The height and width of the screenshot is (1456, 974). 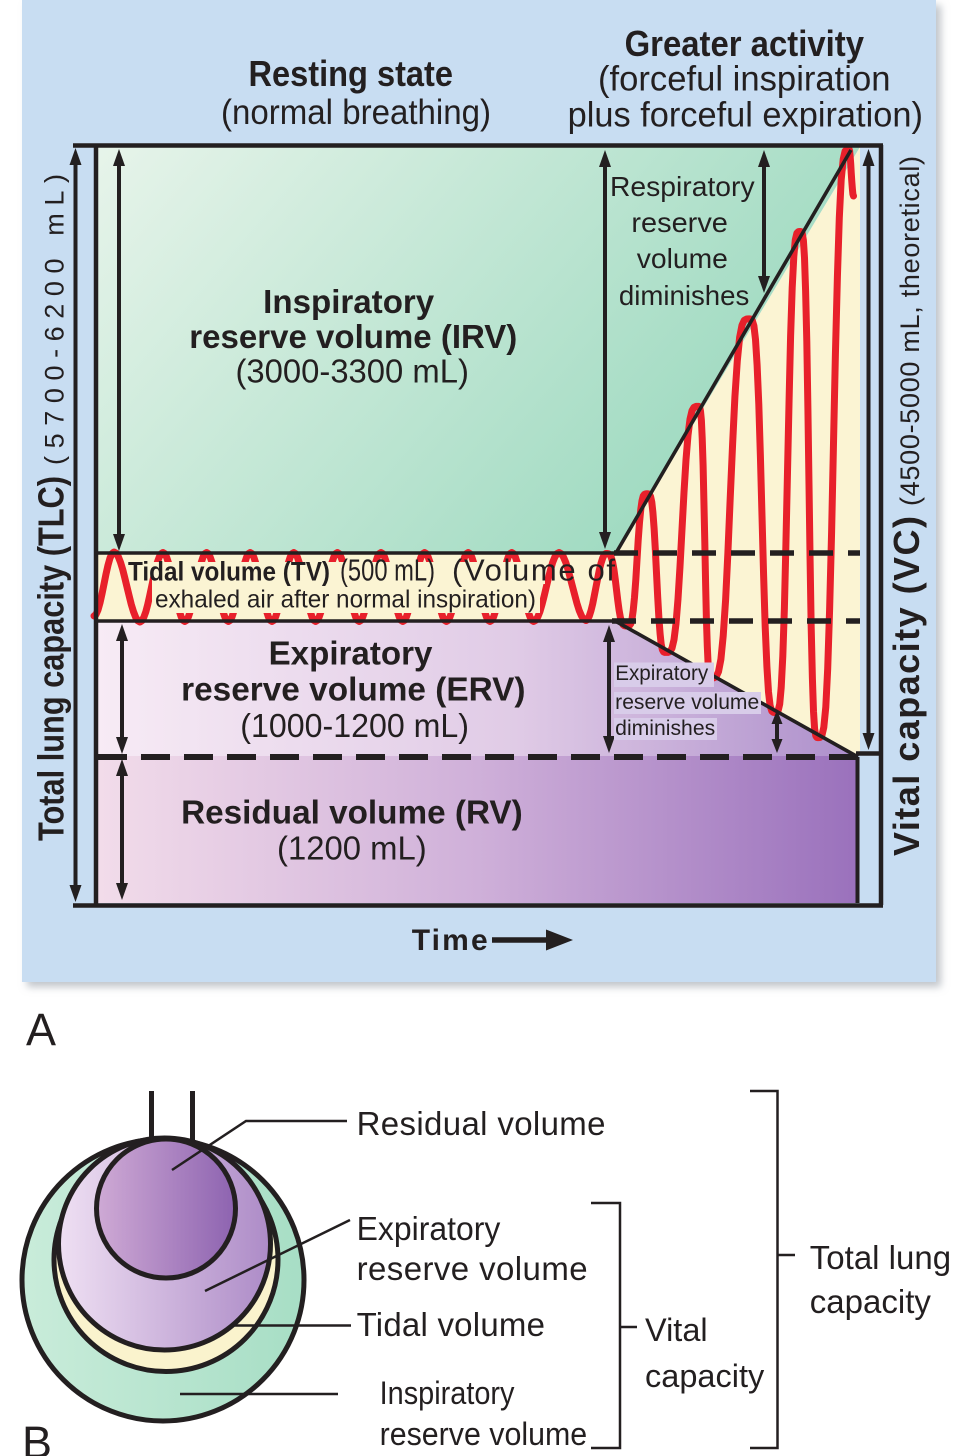 What do you see at coordinates (354, 725) in the screenshot?
I see `svg-text: (1000-1200 mL)` at bounding box center [354, 725].